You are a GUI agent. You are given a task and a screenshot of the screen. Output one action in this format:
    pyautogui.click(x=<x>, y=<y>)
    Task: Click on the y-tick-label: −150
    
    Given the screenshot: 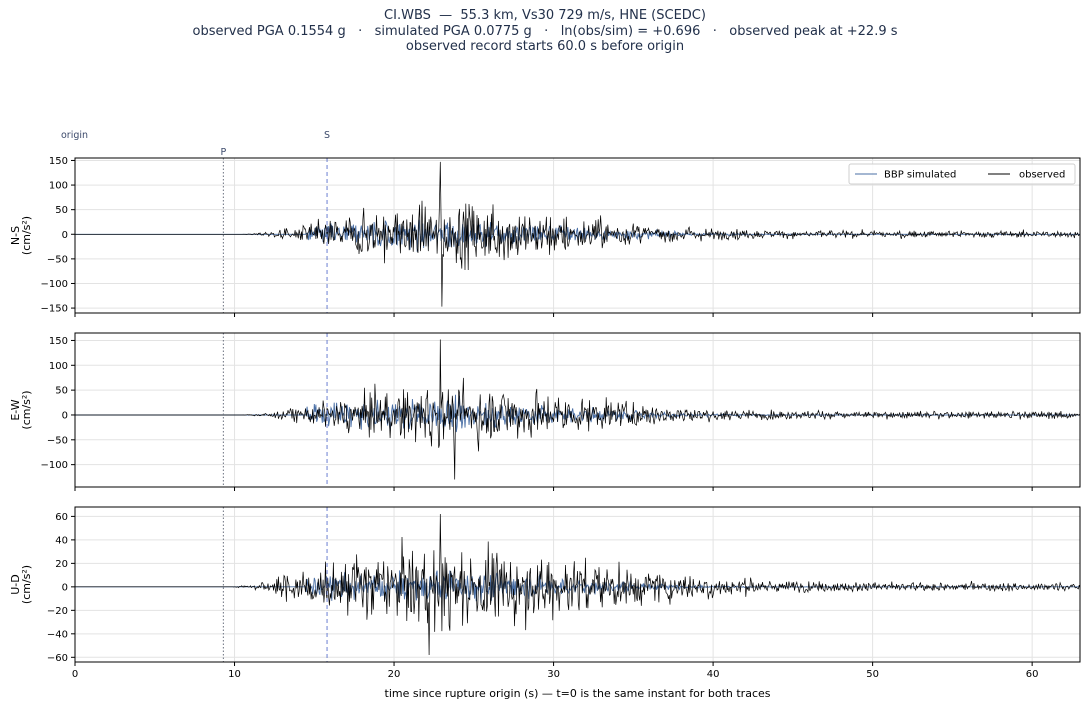 What is the action you would take?
    pyautogui.click(x=54, y=309)
    